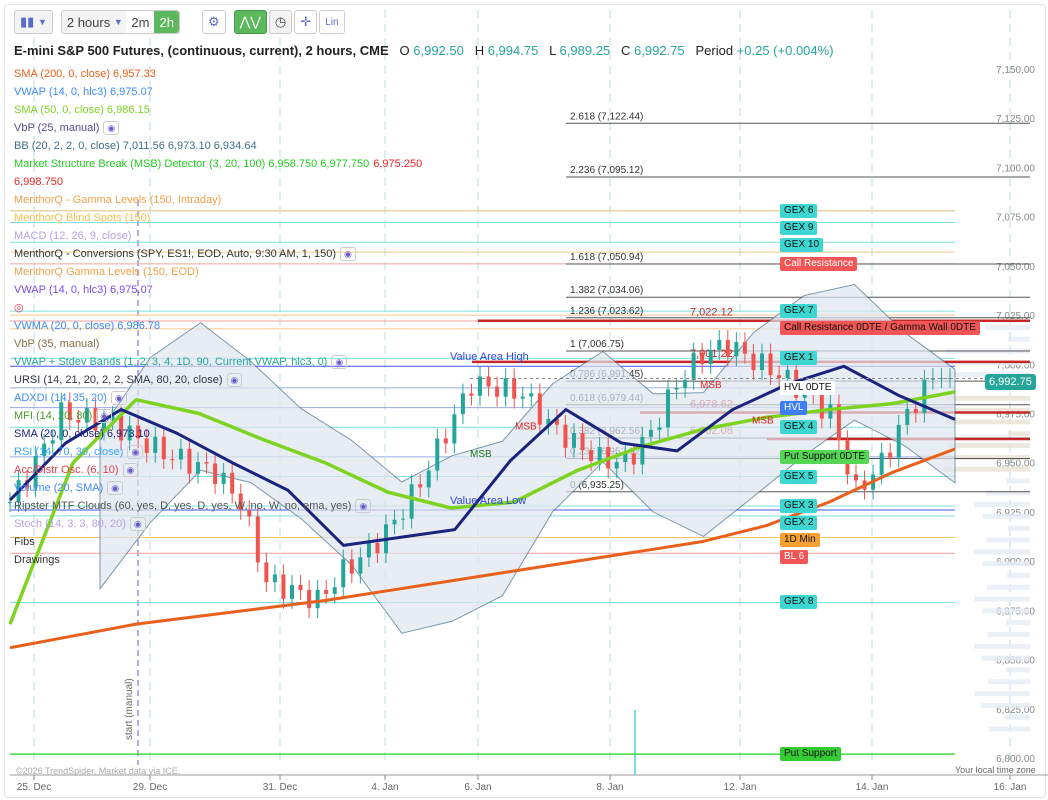  I want to click on legend-item: MFI (14, 20, 80) ◉, so click(229, 416).